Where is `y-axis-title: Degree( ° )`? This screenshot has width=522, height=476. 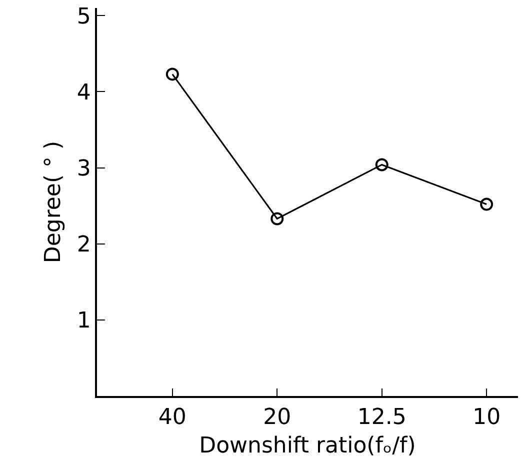 y-axis-title: Degree( ° ) is located at coordinates (53, 202).